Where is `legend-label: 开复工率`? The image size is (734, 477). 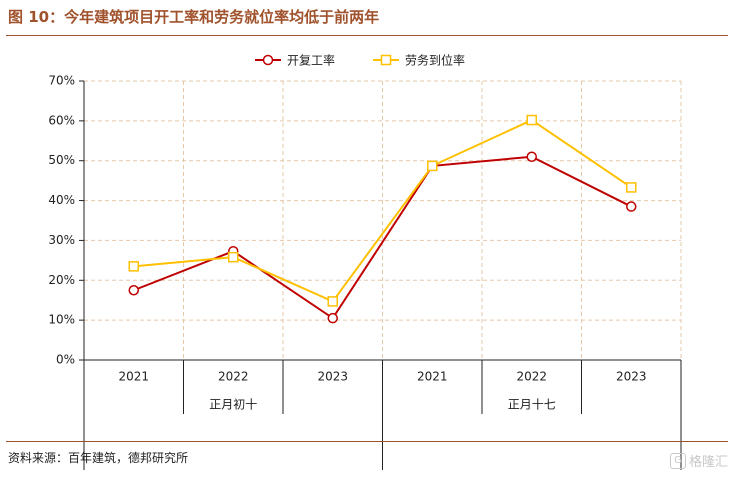 legend-label: 开复工率 is located at coordinates (311, 60).